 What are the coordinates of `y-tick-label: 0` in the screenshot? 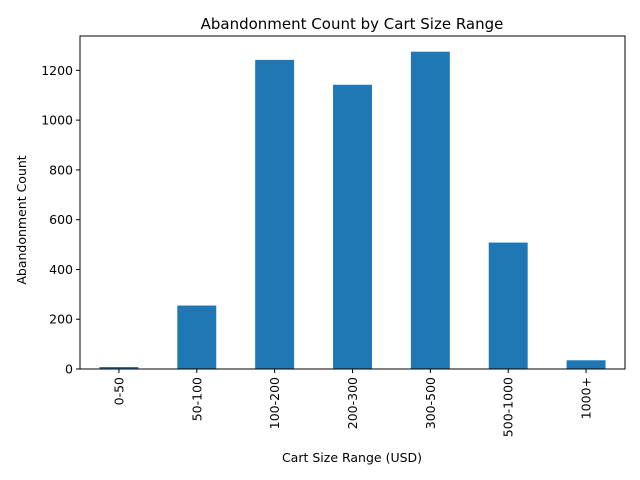 It's located at (69, 369).